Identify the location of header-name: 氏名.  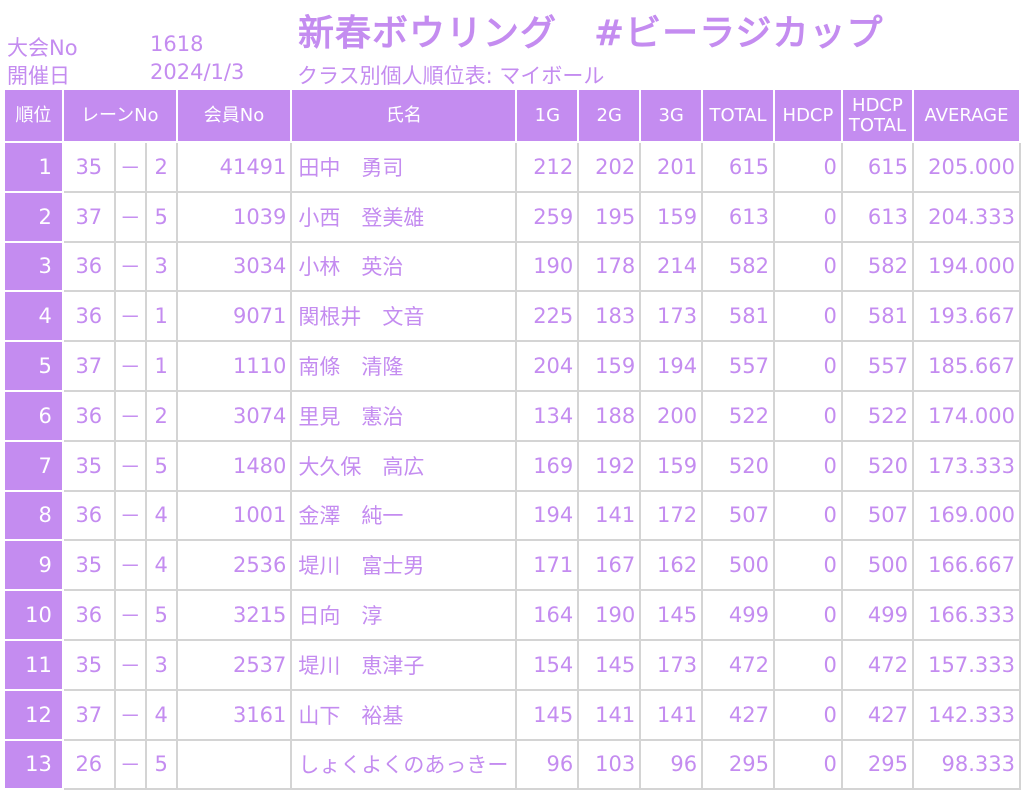
(404, 115).